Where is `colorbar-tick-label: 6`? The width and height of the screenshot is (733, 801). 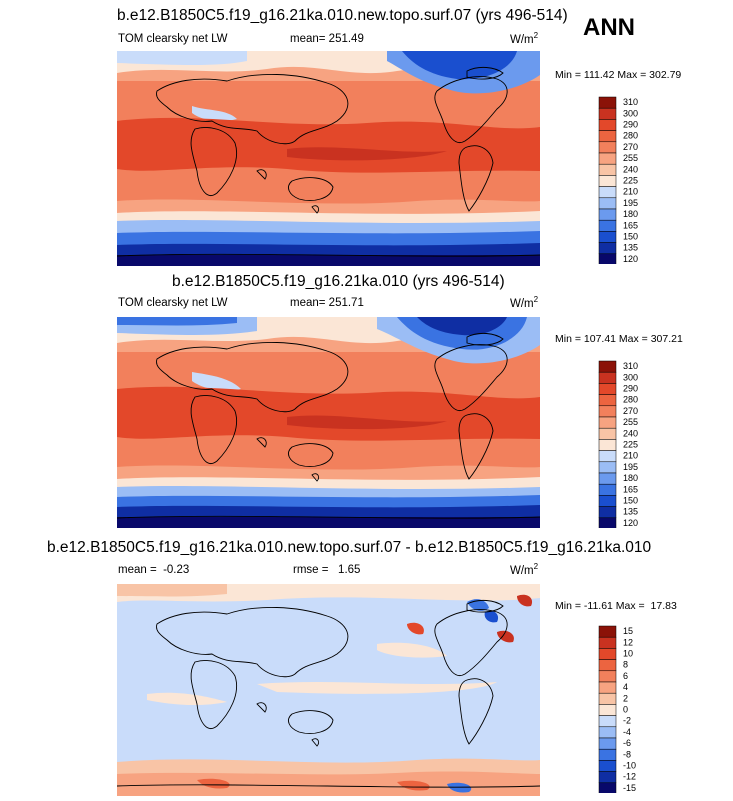 colorbar-tick-label: 6 is located at coordinates (625, 676).